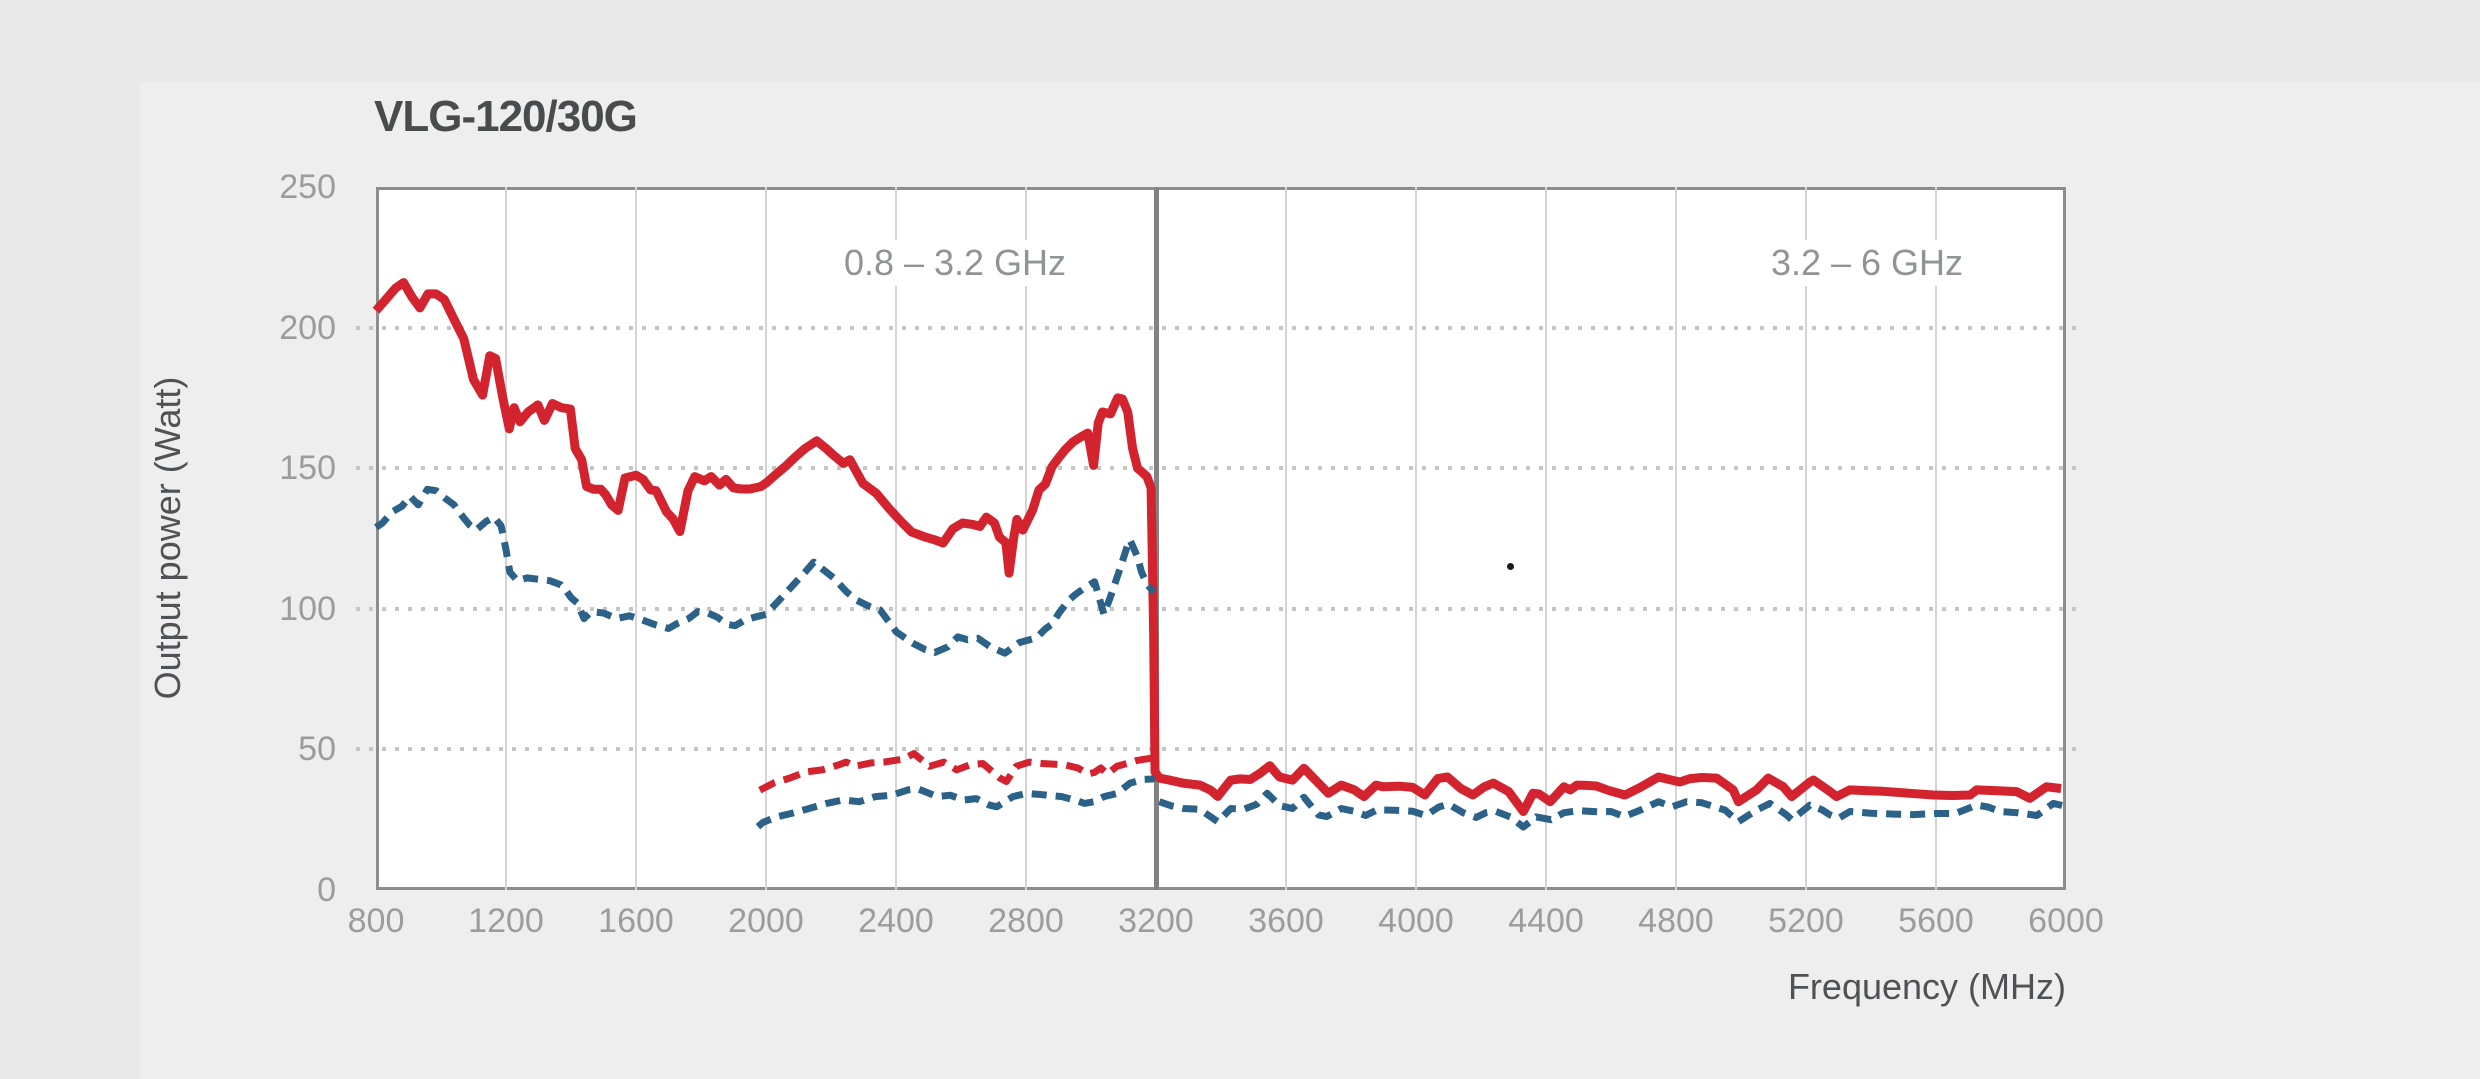  What do you see at coordinates (1676, 538) in the screenshot?
I see `gridline-4800mhz` at bounding box center [1676, 538].